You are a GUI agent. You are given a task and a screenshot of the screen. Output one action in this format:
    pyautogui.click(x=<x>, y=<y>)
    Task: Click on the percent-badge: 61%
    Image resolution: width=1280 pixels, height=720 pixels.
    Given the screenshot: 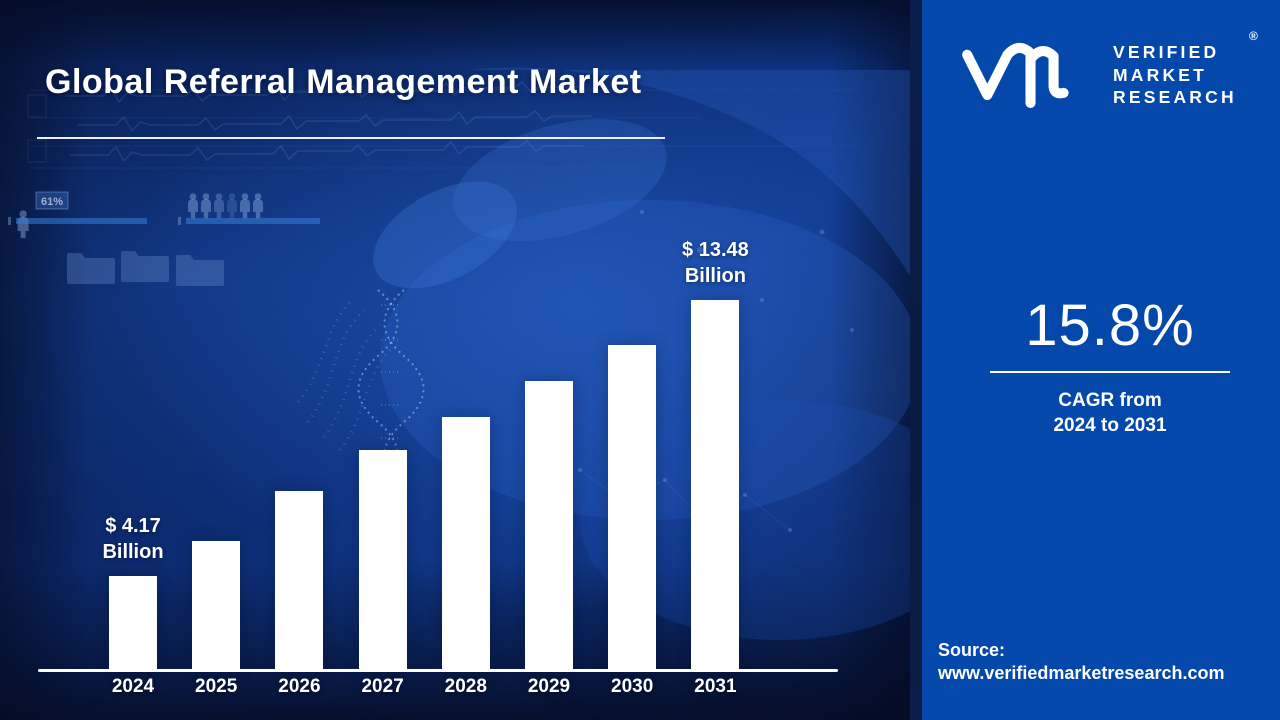 What is the action you would take?
    pyautogui.click(x=52, y=202)
    